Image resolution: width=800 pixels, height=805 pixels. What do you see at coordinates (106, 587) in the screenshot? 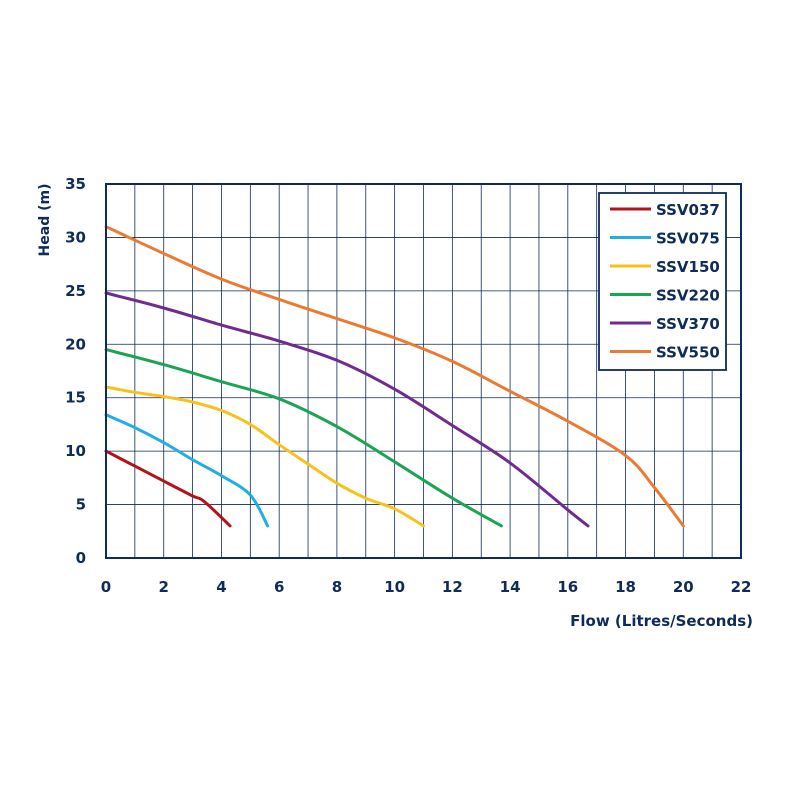
I see `x-tick-label: 0` at bounding box center [106, 587].